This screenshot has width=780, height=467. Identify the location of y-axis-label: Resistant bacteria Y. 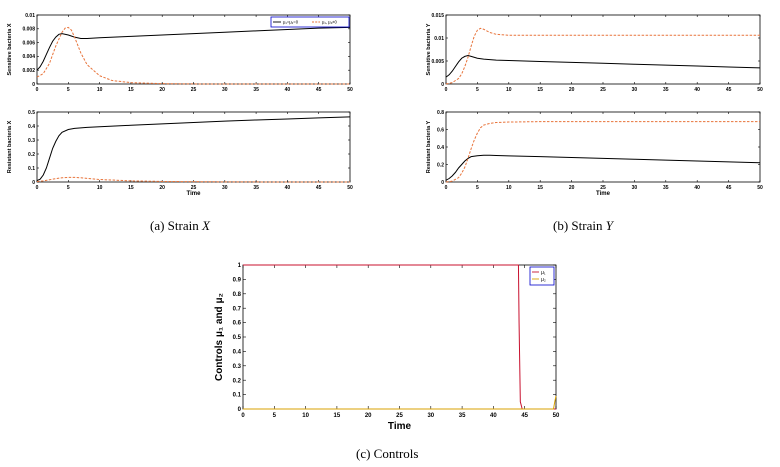
(429, 146).